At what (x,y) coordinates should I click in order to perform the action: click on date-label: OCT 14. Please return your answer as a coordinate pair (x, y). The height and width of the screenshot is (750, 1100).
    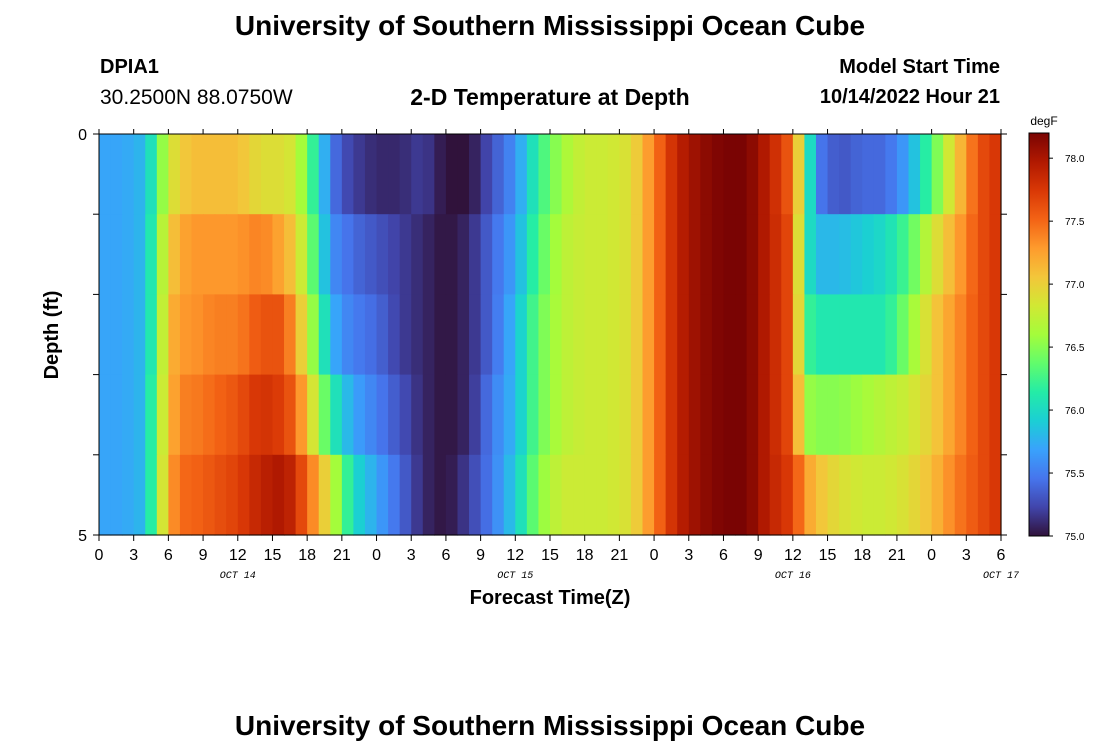
    Looking at the image, I should click on (238, 576).